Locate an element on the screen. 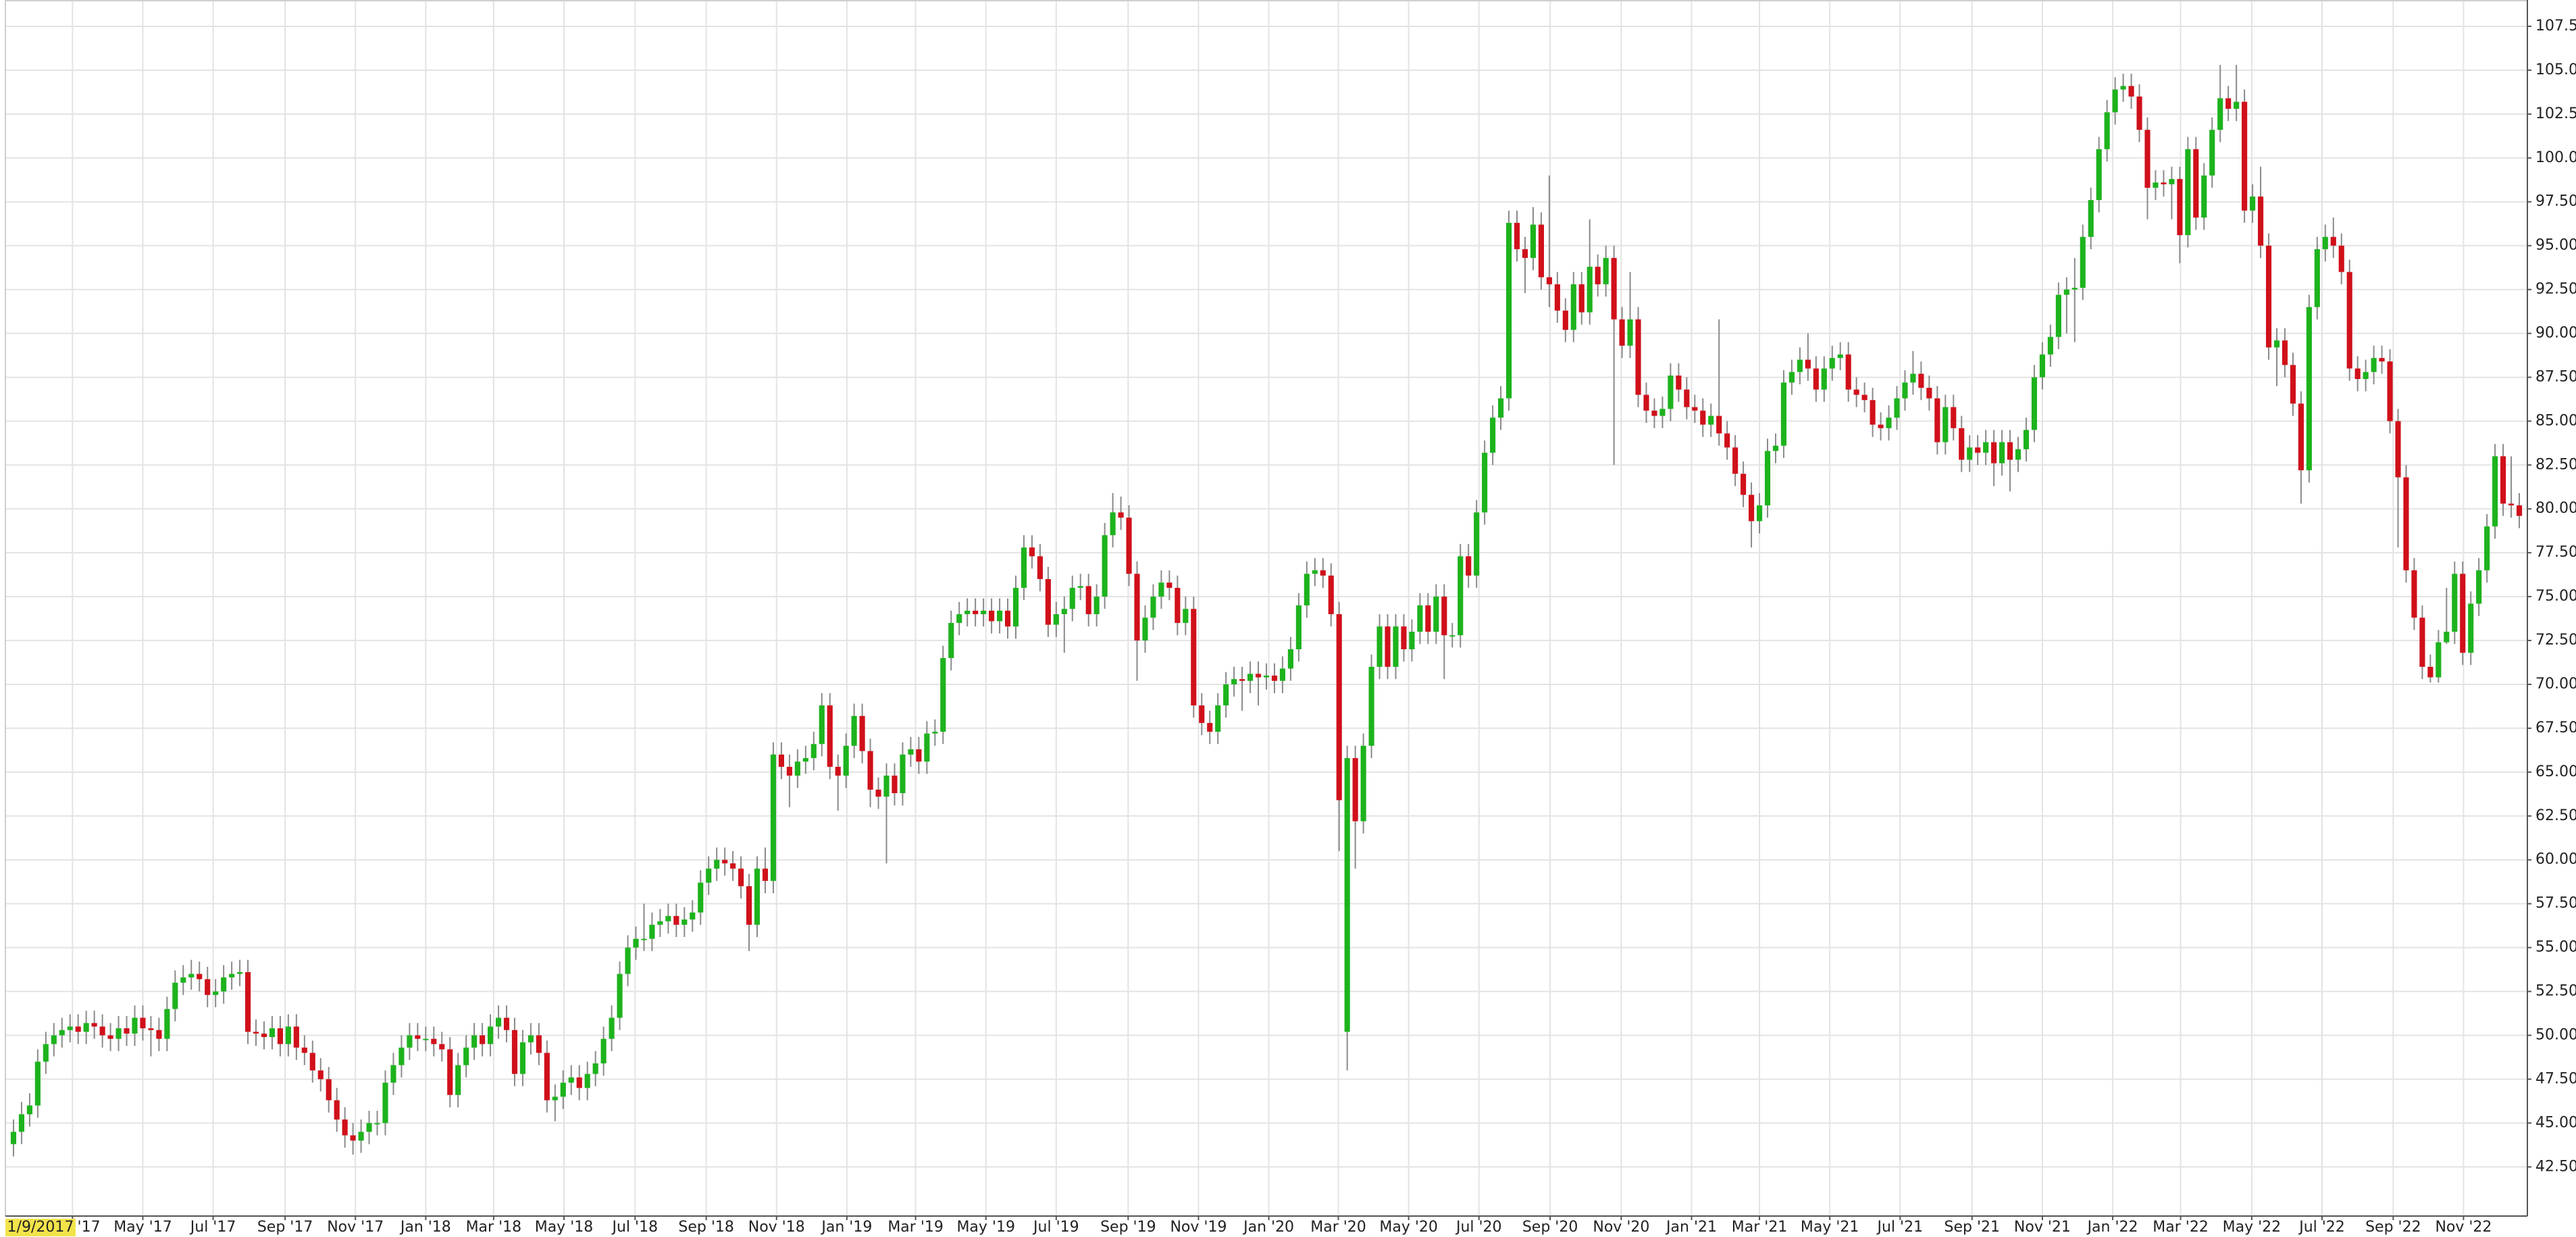 The height and width of the screenshot is (1237, 2576). x-tick-label: Jul '20 is located at coordinates (1479, 1227).